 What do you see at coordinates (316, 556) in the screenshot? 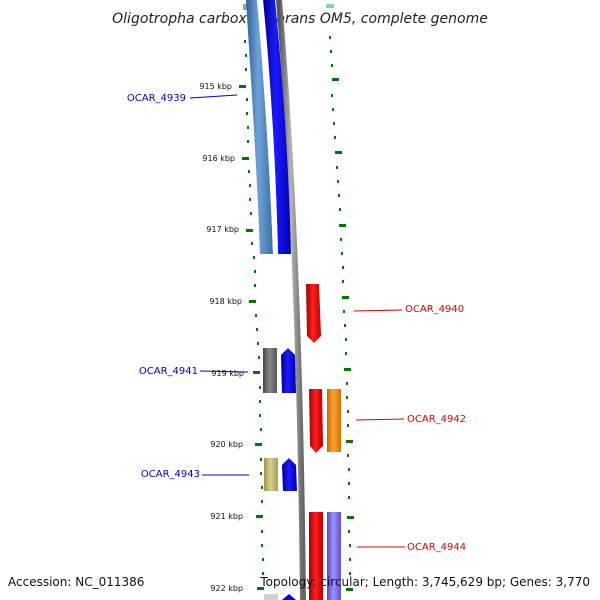
I see `gene-ocar-4944-feature` at bounding box center [316, 556].